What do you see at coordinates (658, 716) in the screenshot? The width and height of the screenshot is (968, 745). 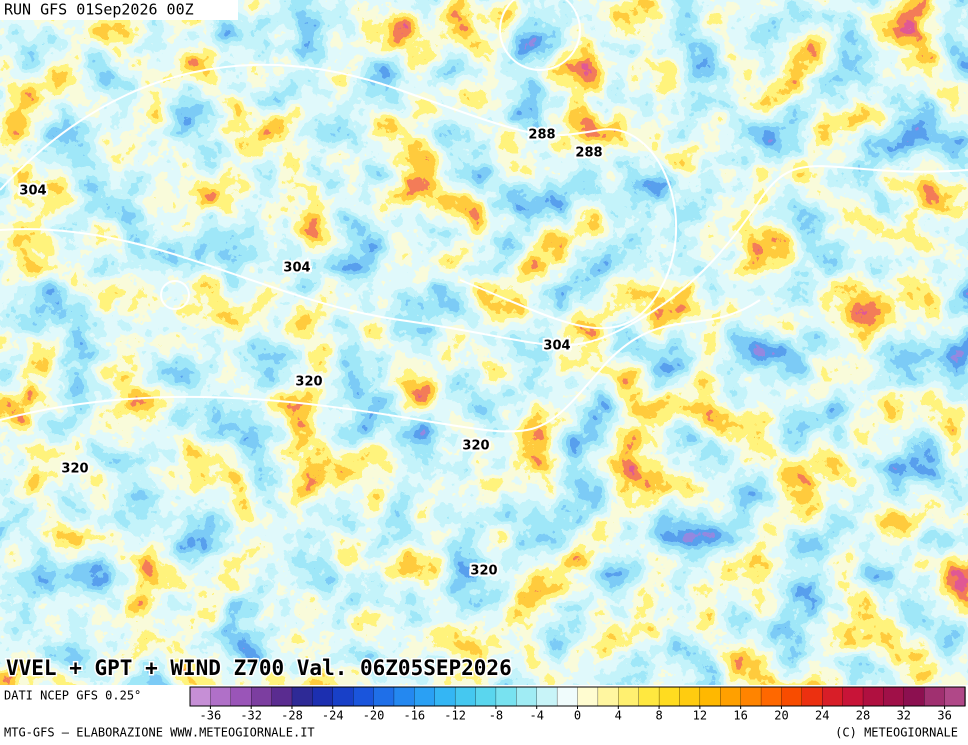 I see `colorbar-tick-label: 8` at bounding box center [658, 716].